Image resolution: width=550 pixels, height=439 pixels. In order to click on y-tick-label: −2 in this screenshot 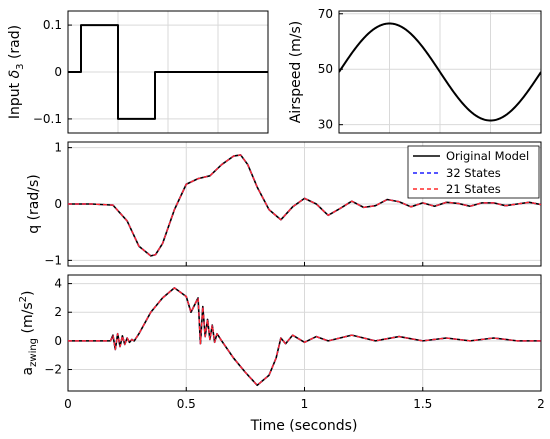, I will do `click(53, 370)`.